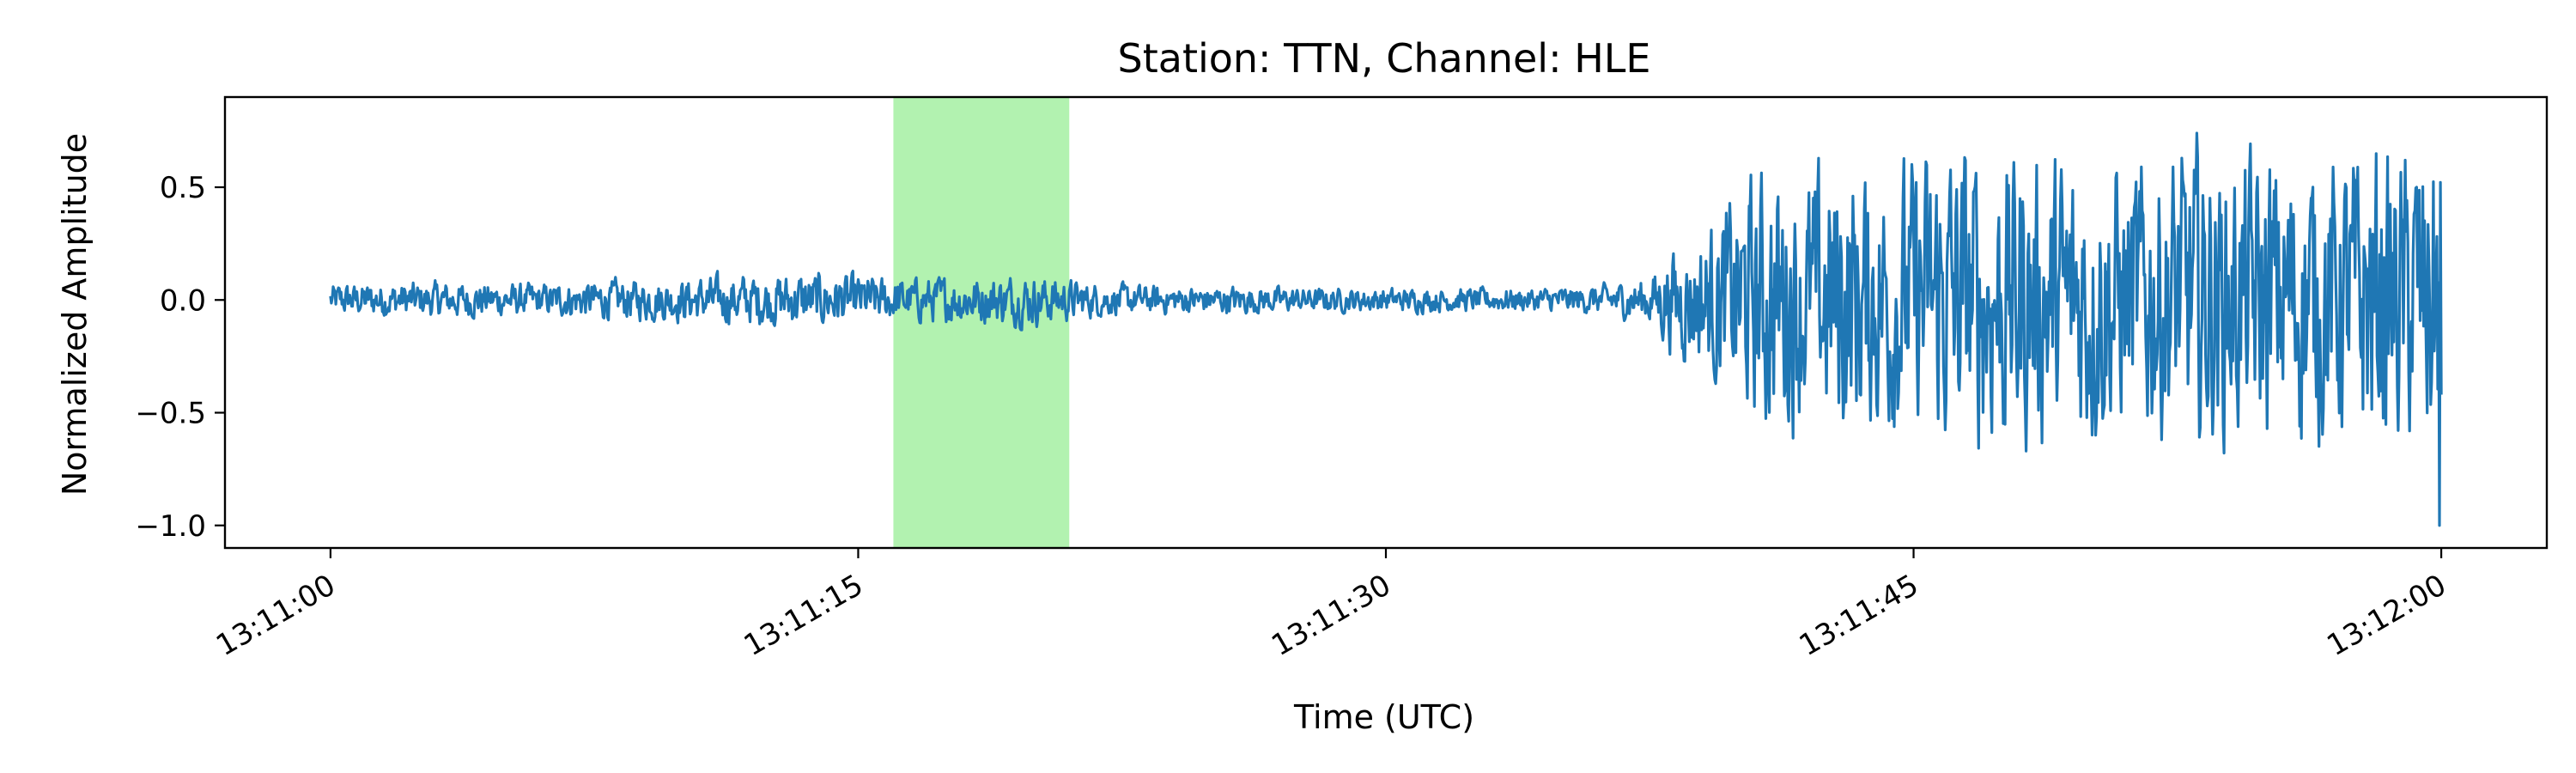 This screenshot has height=773, width=2576. I want to click on y-tick-label: −0.5, so click(170, 414).